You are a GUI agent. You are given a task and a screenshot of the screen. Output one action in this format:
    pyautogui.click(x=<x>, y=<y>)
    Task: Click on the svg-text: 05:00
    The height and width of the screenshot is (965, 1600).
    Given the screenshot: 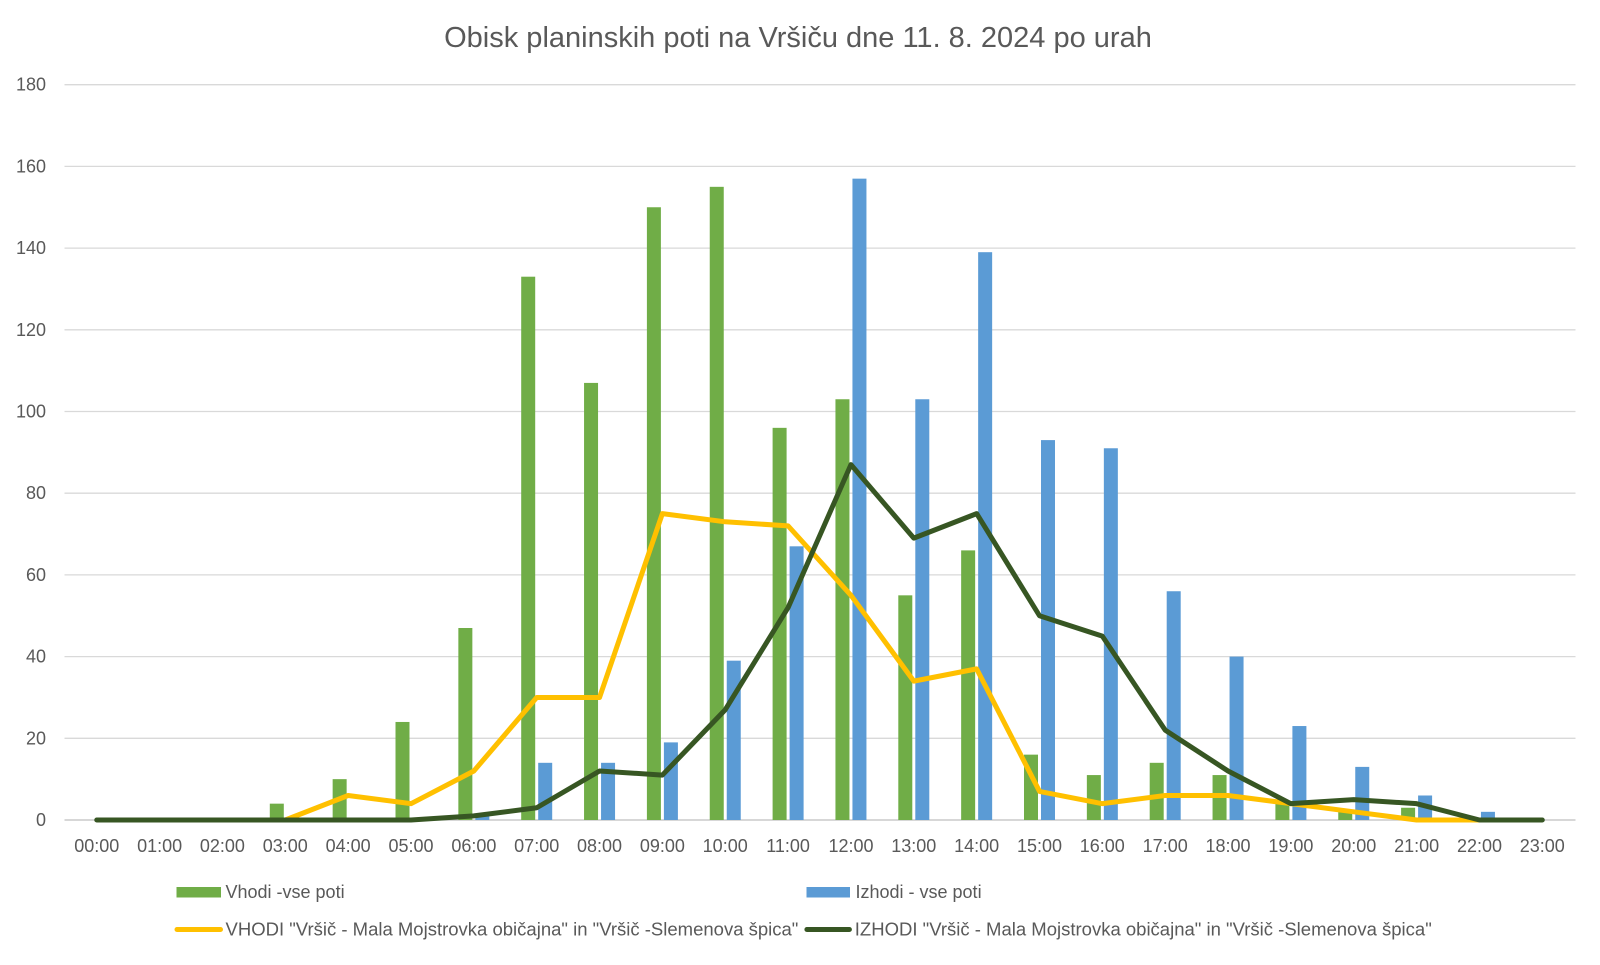 What is the action you would take?
    pyautogui.click(x=410, y=846)
    